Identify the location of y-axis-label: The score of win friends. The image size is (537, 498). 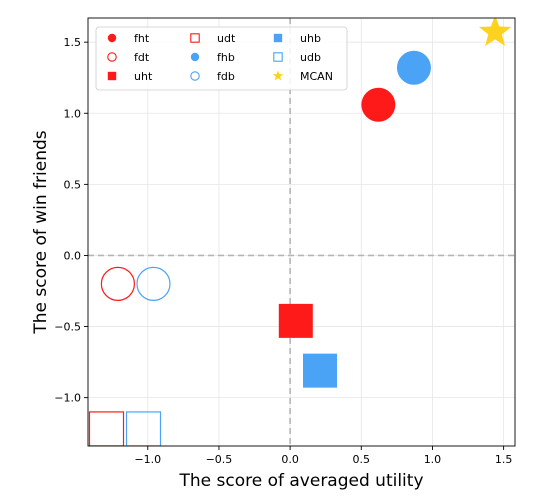
(41, 232).